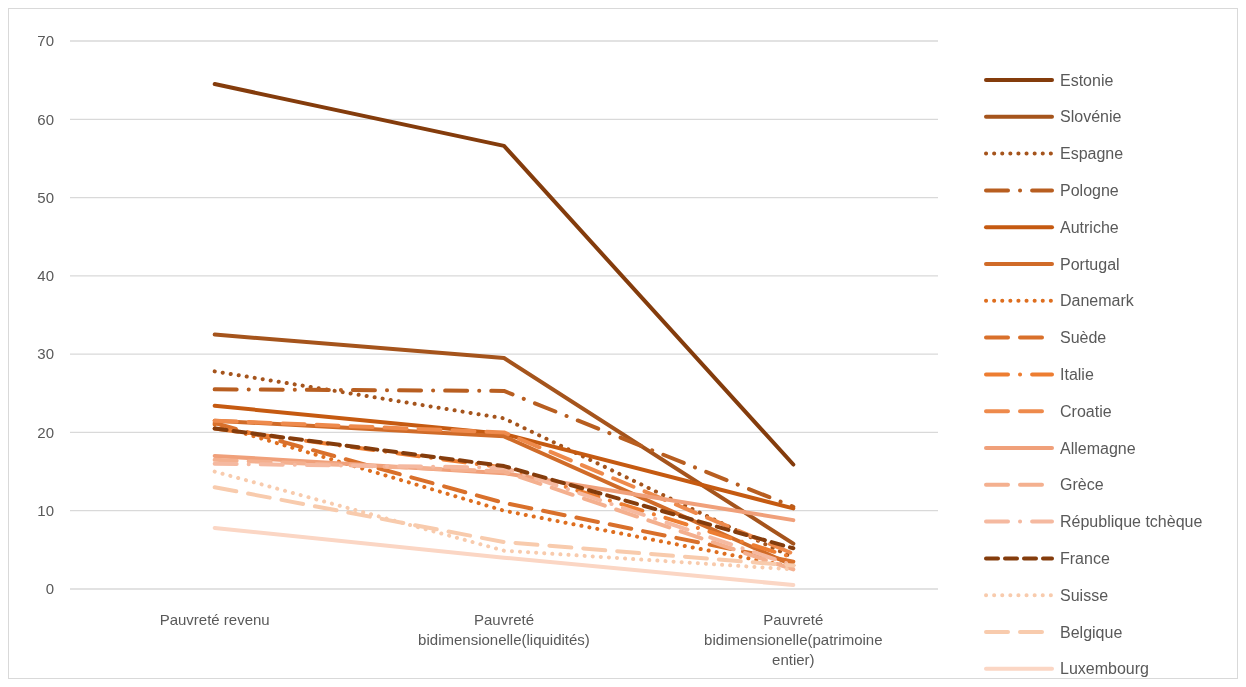  Describe the element at coordinates (1092, 154) in the screenshot. I see `legend-label: Espagne` at that location.